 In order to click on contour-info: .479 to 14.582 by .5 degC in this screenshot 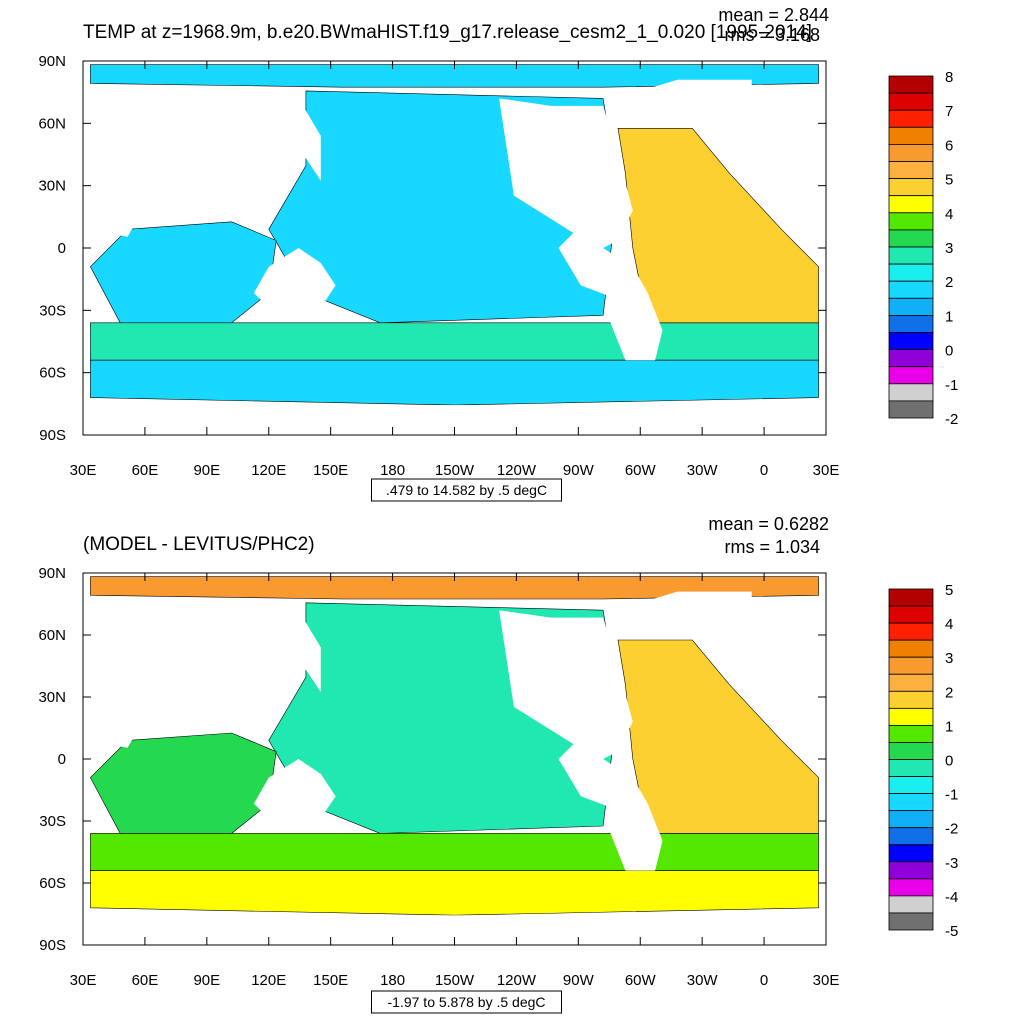, I will do `click(466, 490)`.